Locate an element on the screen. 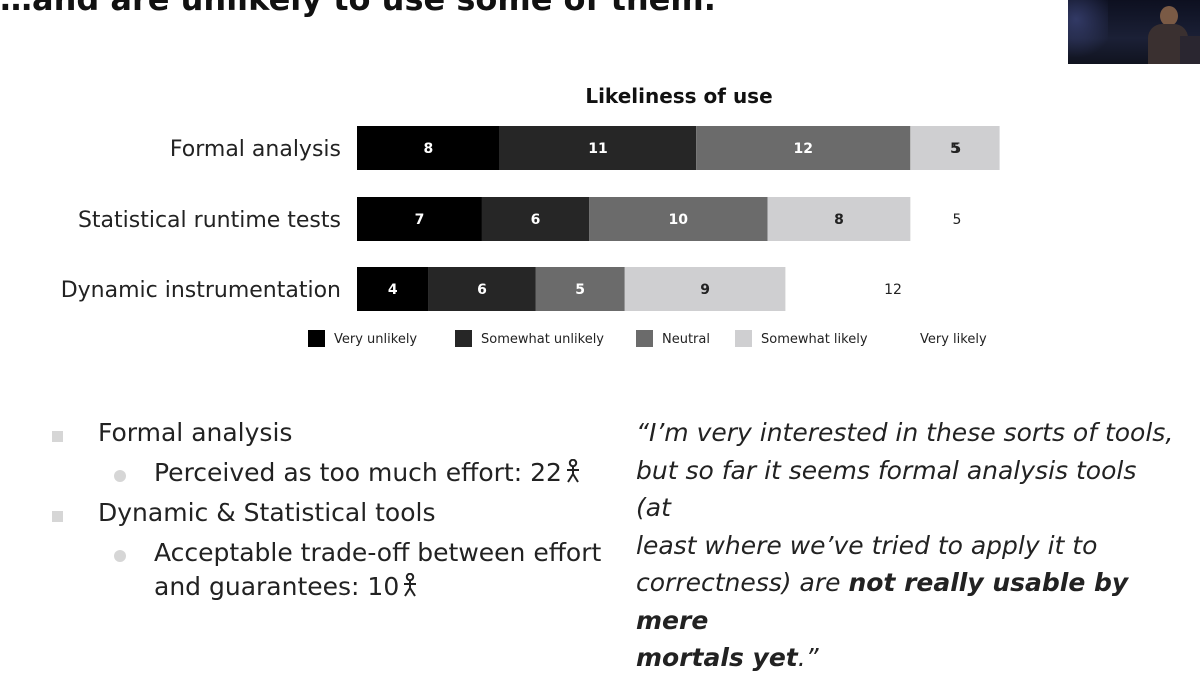 The height and width of the screenshot is (677, 1200). stage-light is located at coordinates (1088, 32).